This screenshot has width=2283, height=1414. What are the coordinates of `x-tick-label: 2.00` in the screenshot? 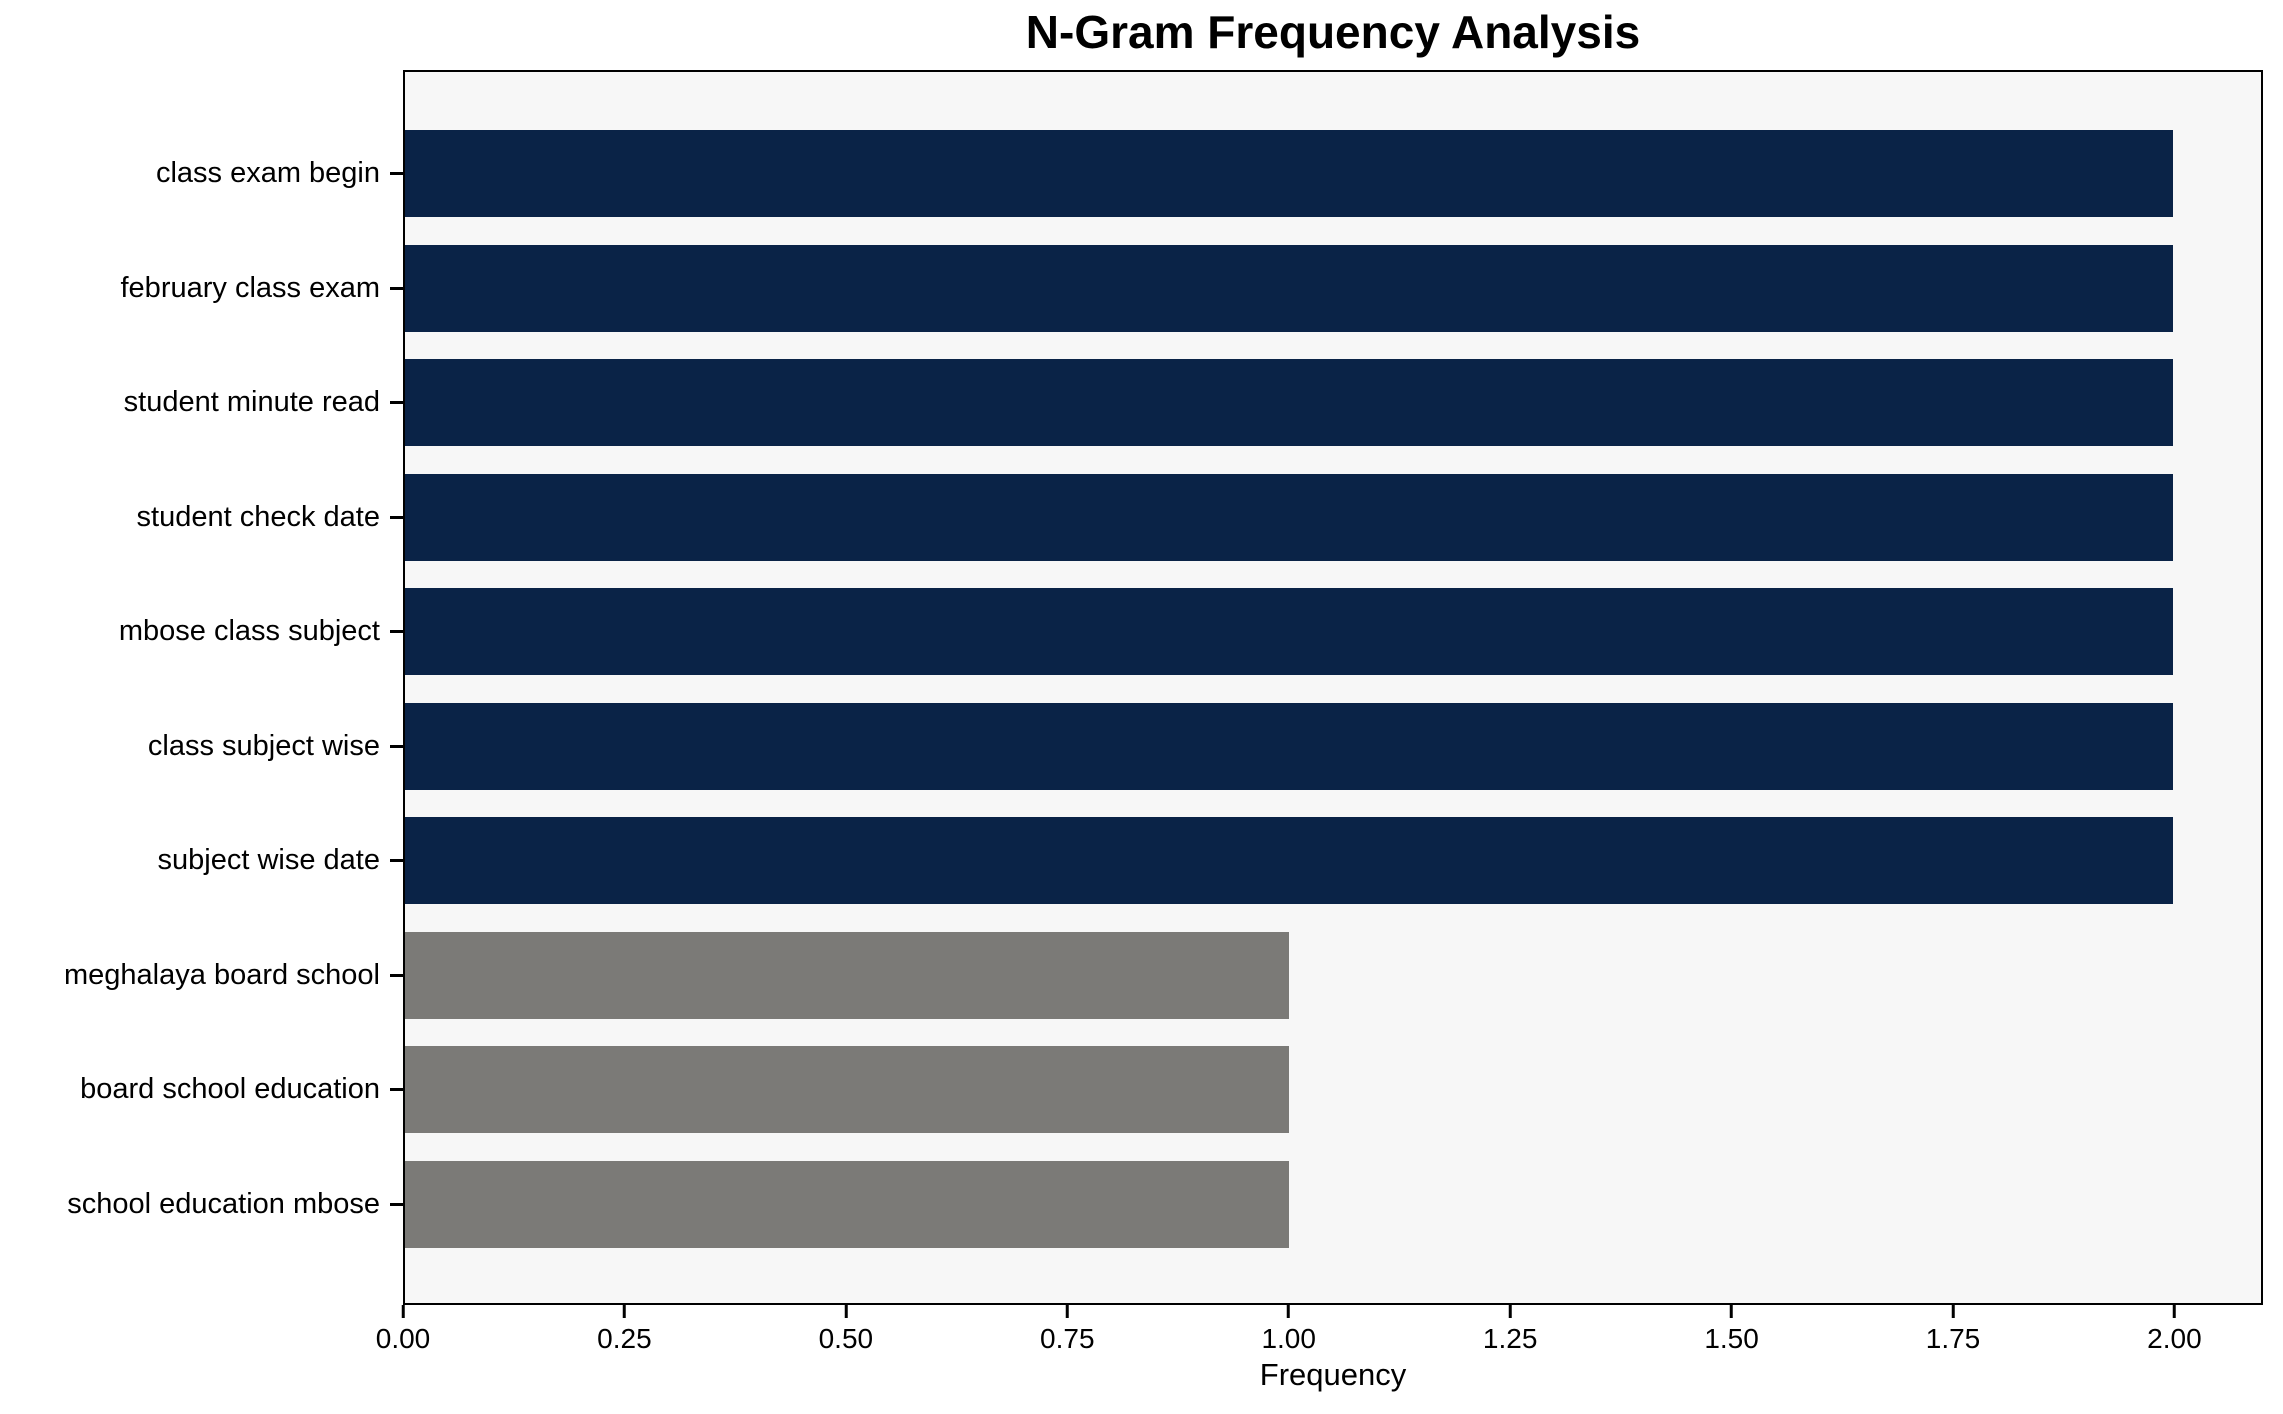 It's located at (2174, 1338).